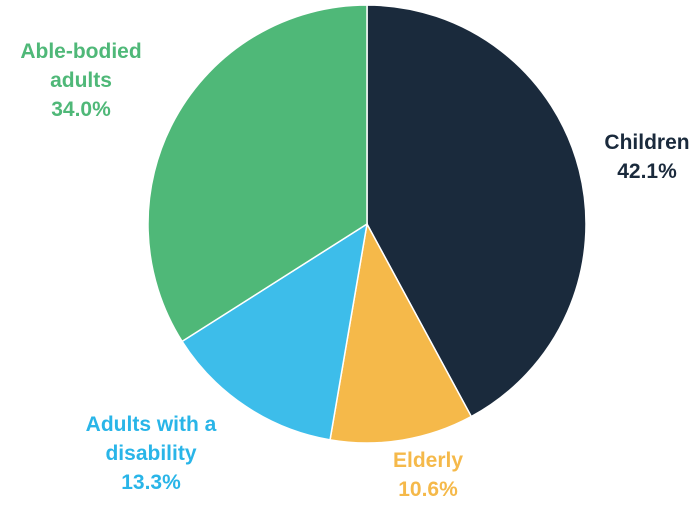 Image resolution: width=697 pixels, height=508 pixels. I want to click on slice-label-able-bodied-adults: Able-bodied adults 34.0%, so click(80, 80).